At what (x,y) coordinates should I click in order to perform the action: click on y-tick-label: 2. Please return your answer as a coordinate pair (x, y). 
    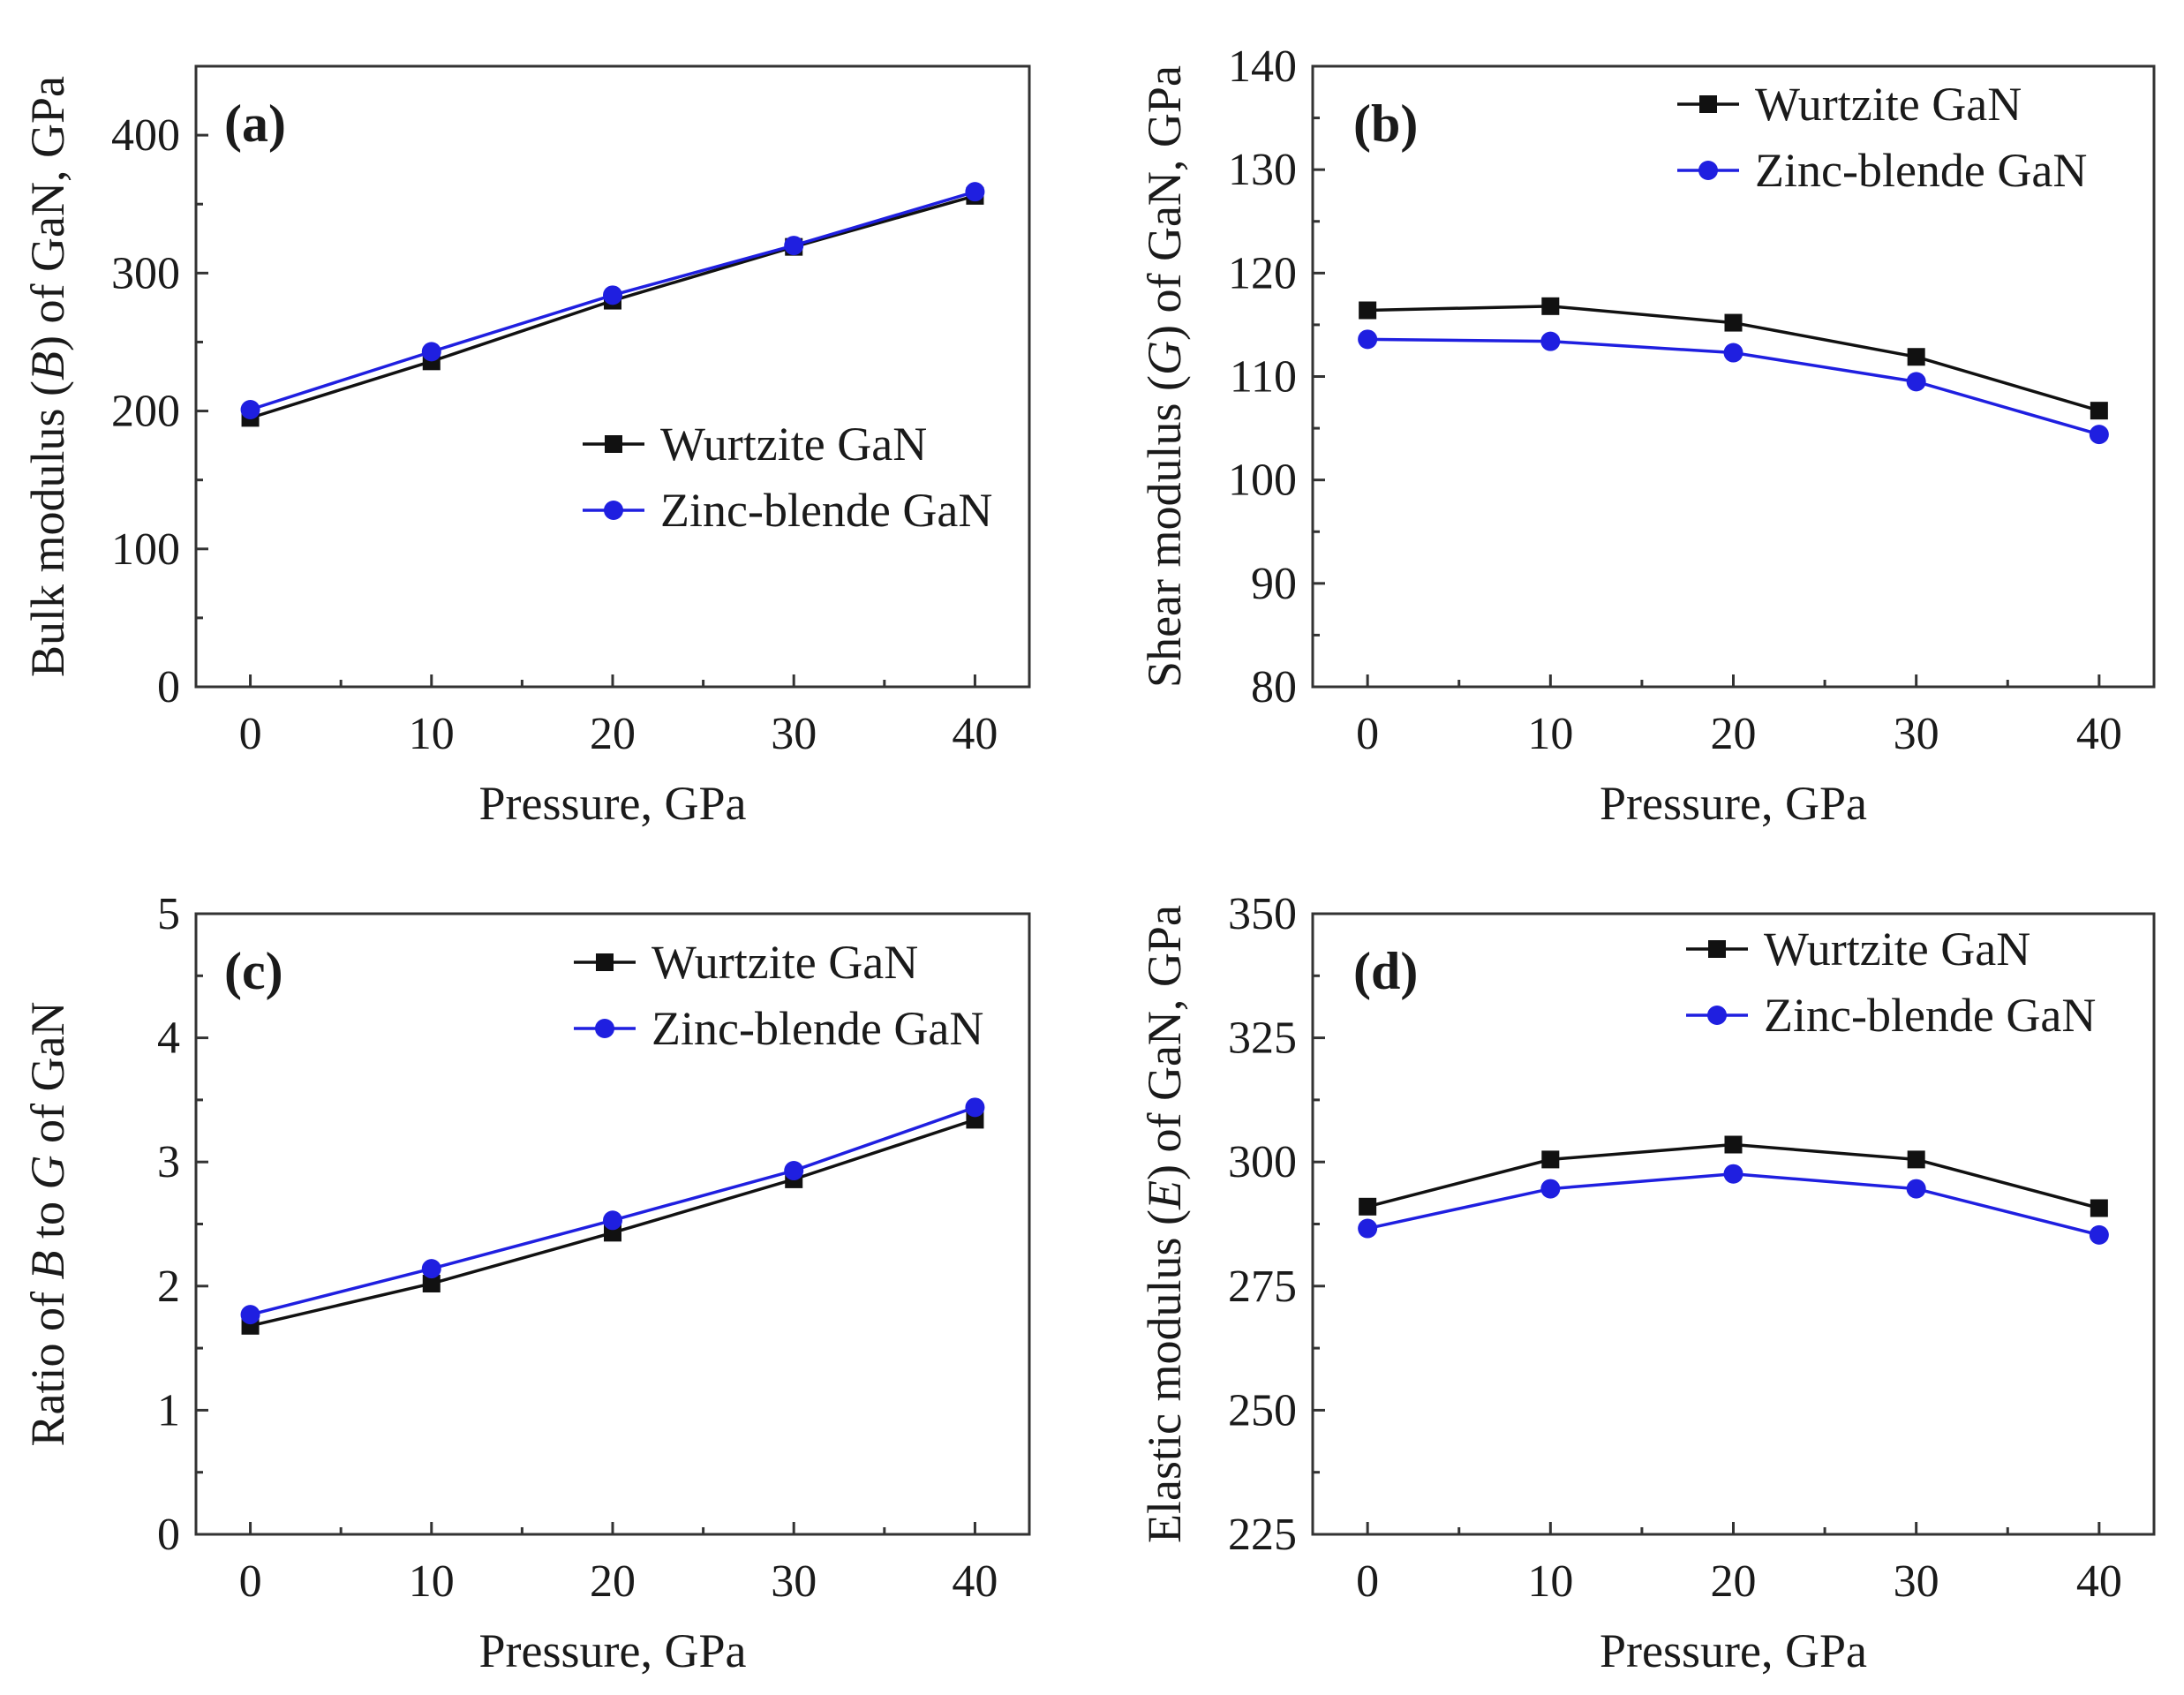
    Looking at the image, I should click on (168, 1287).